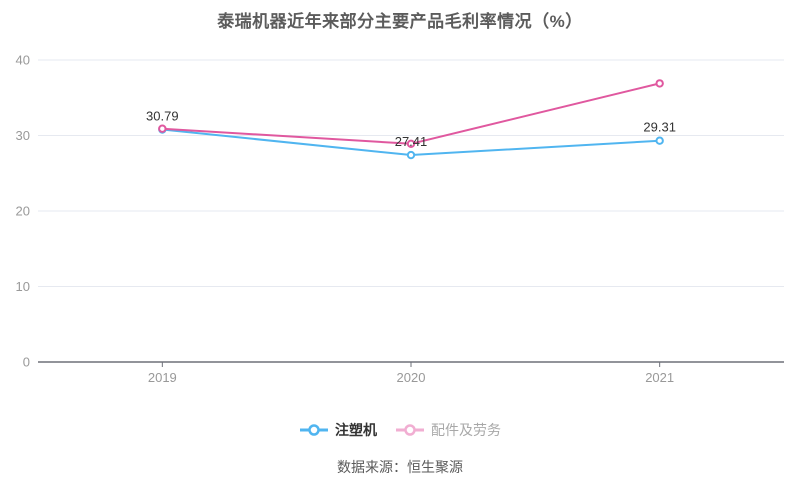  What do you see at coordinates (411, 377) in the screenshot?
I see `x-axis-tick-label: 2020` at bounding box center [411, 377].